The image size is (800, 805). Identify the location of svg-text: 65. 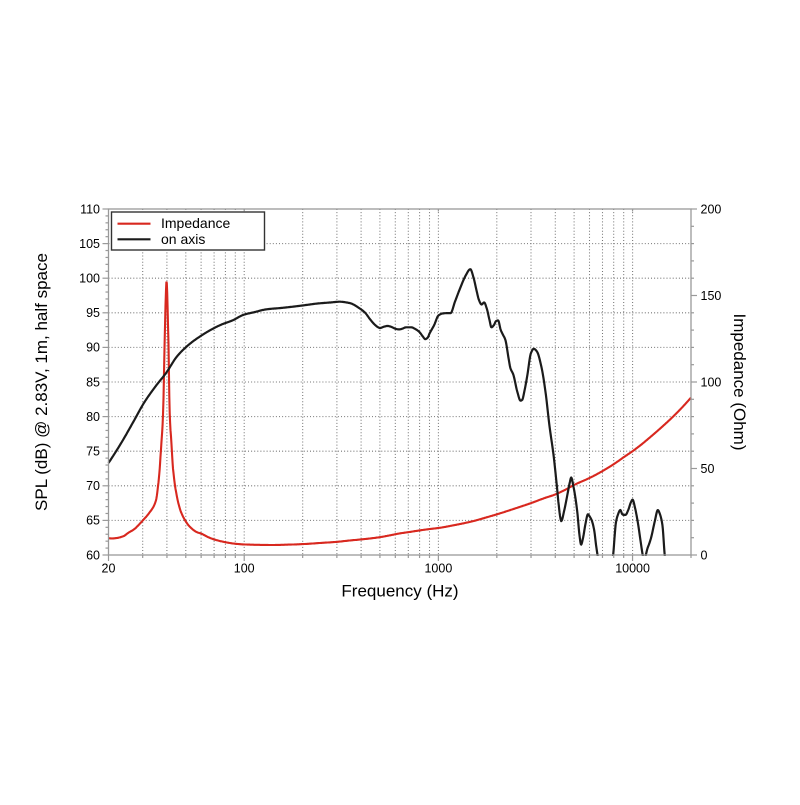
(93, 521).